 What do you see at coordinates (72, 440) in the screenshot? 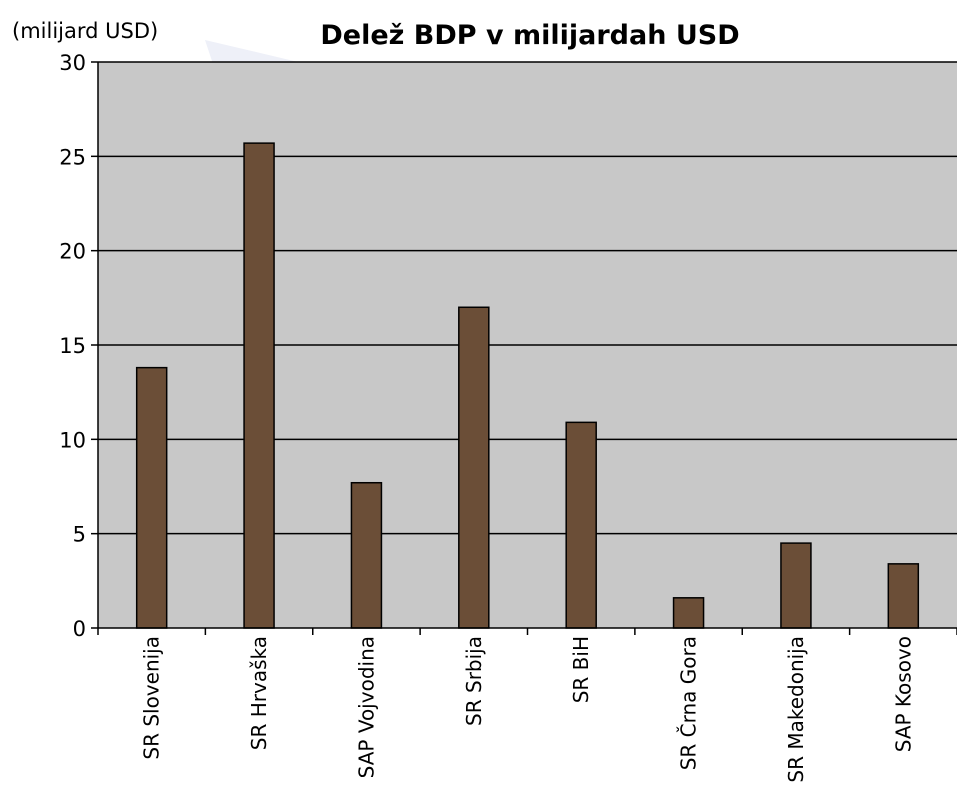
I see `y-tick-label: 10` at bounding box center [72, 440].